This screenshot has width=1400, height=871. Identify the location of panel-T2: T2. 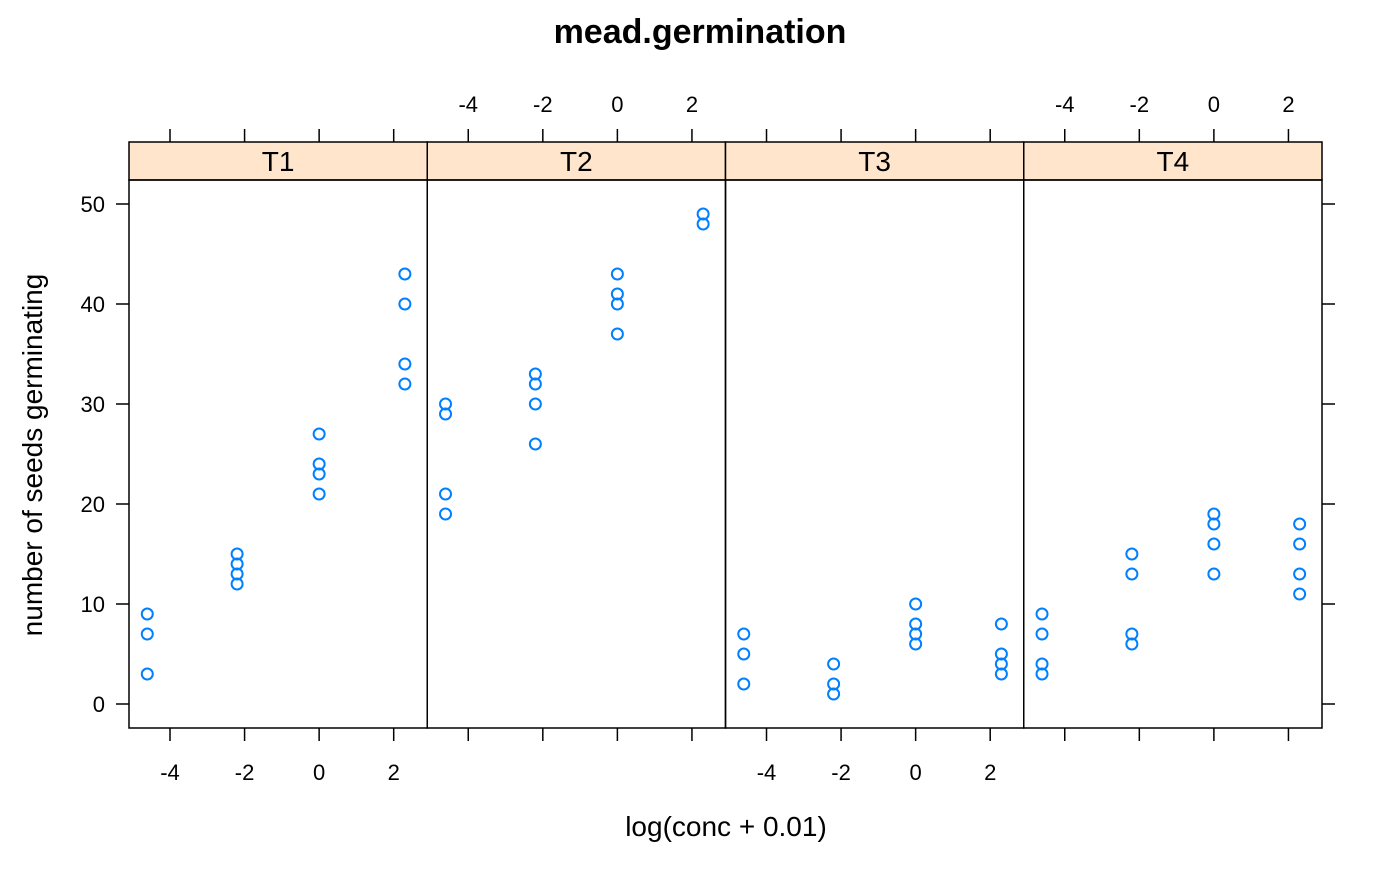
(576, 435).